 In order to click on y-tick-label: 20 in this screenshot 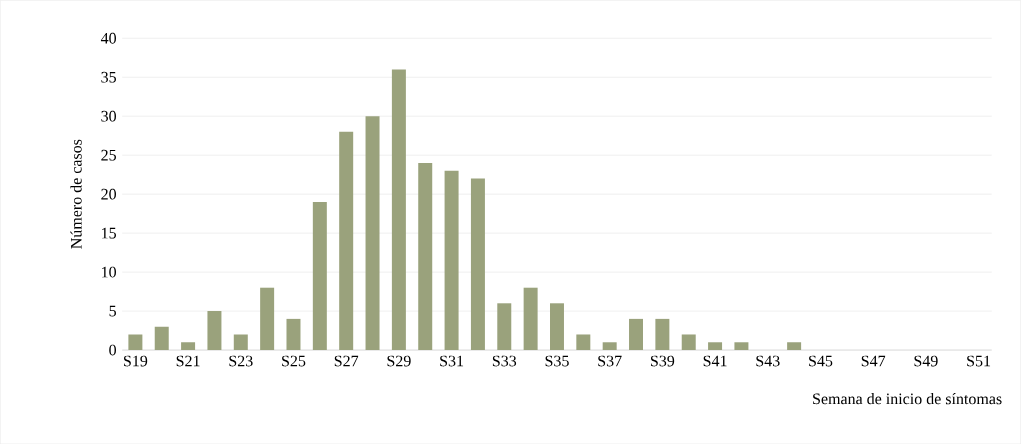, I will do `click(108, 194)`.